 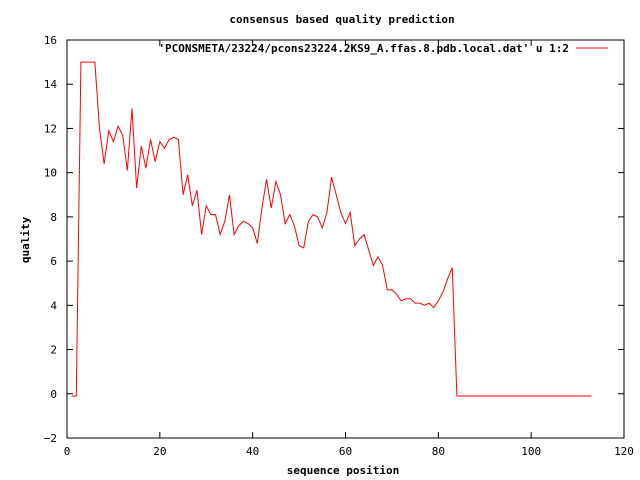 I want to click on y-tick-label: 10, so click(x=50, y=173).